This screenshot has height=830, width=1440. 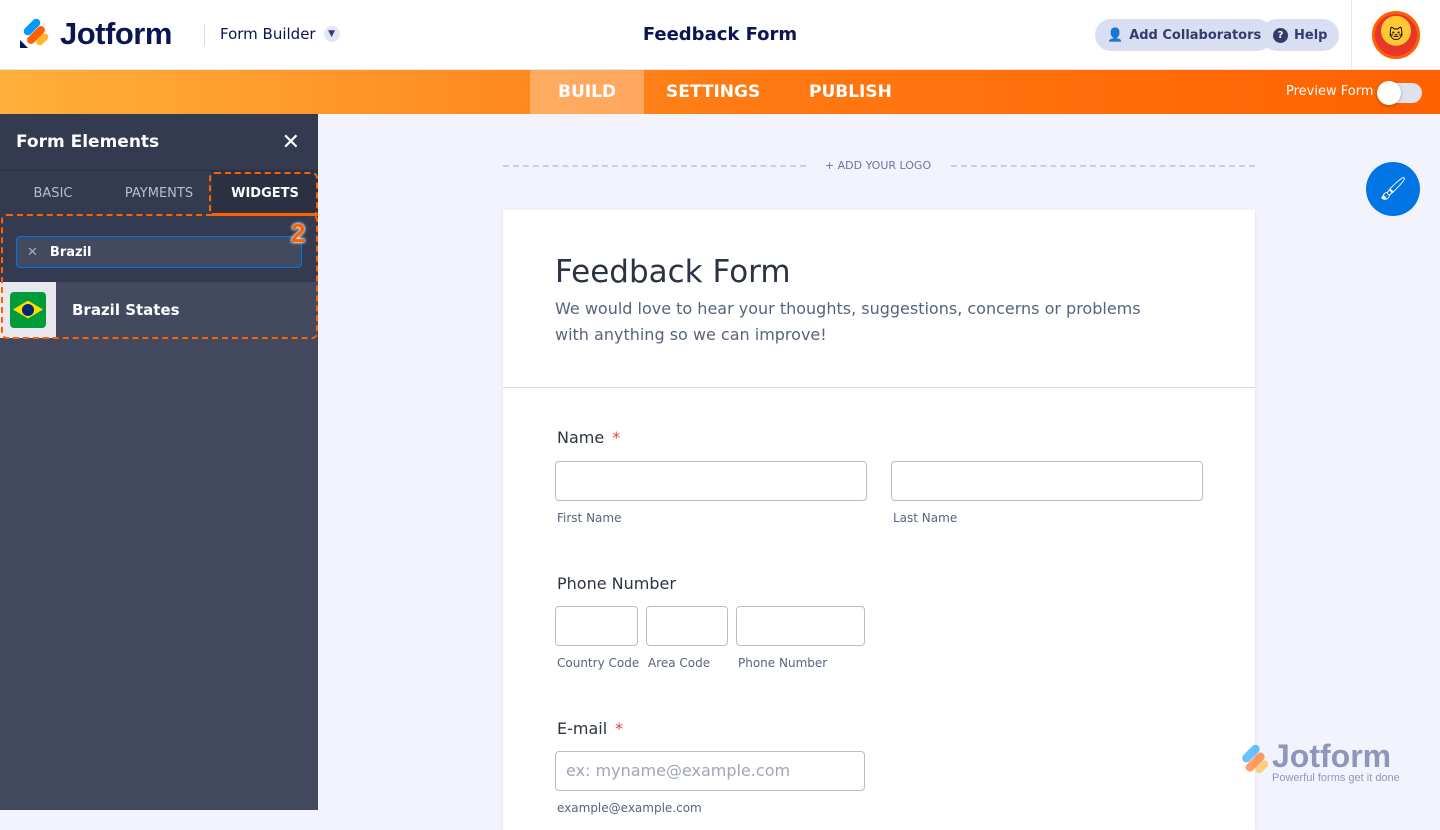 I want to click on email-label: E-mail *, so click(x=590, y=728).